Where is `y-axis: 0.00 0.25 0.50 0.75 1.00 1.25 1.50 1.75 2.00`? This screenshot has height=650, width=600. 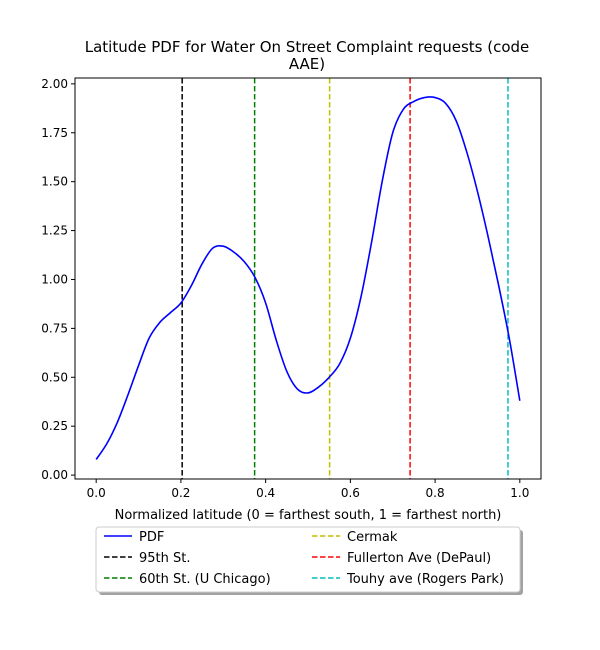
y-axis: 0.00 0.25 0.50 0.75 1.00 1.25 1.50 1.75 2.00 is located at coordinates (58, 279).